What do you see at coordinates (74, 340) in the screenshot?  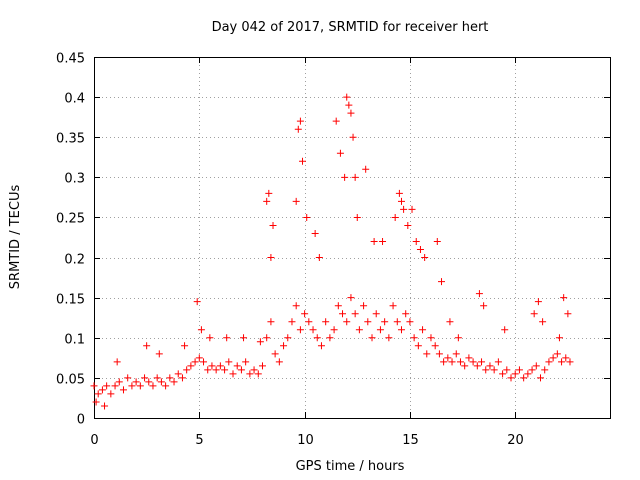 I see `y-tick-label: 0.1` at bounding box center [74, 340].